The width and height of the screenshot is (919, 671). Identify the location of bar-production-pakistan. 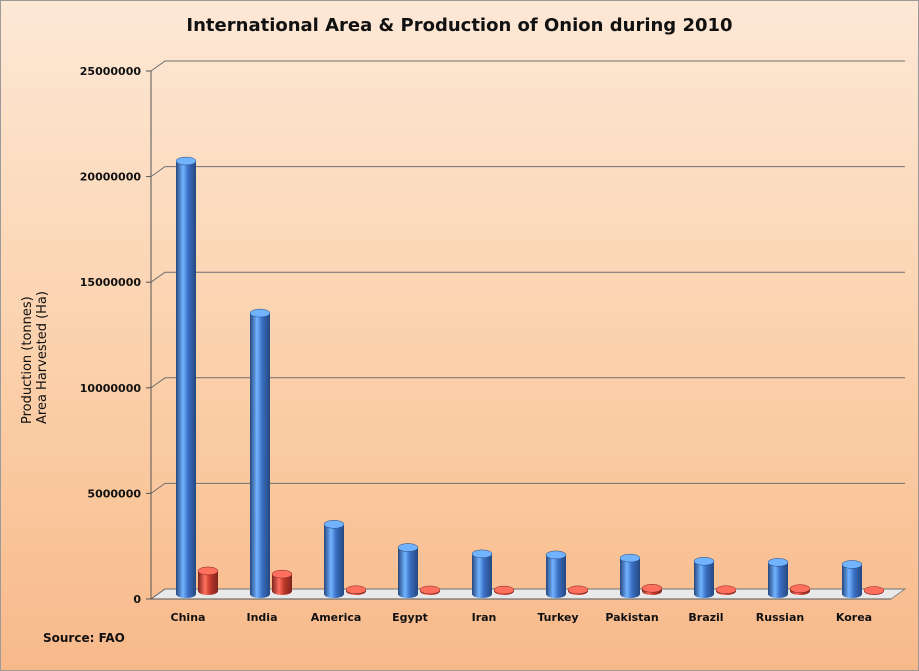
(630, 578).